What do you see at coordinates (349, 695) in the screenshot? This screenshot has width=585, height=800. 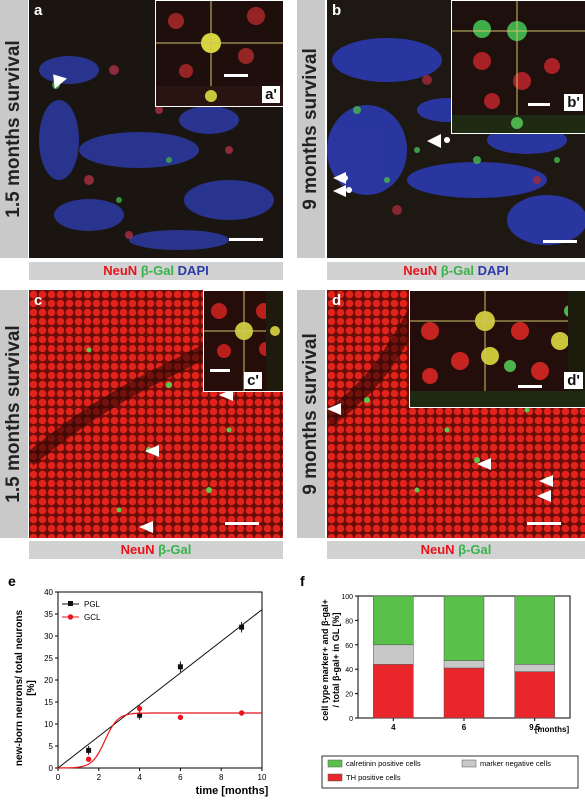 I see `f-ytick-label-1: 20` at bounding box center [349, 695].